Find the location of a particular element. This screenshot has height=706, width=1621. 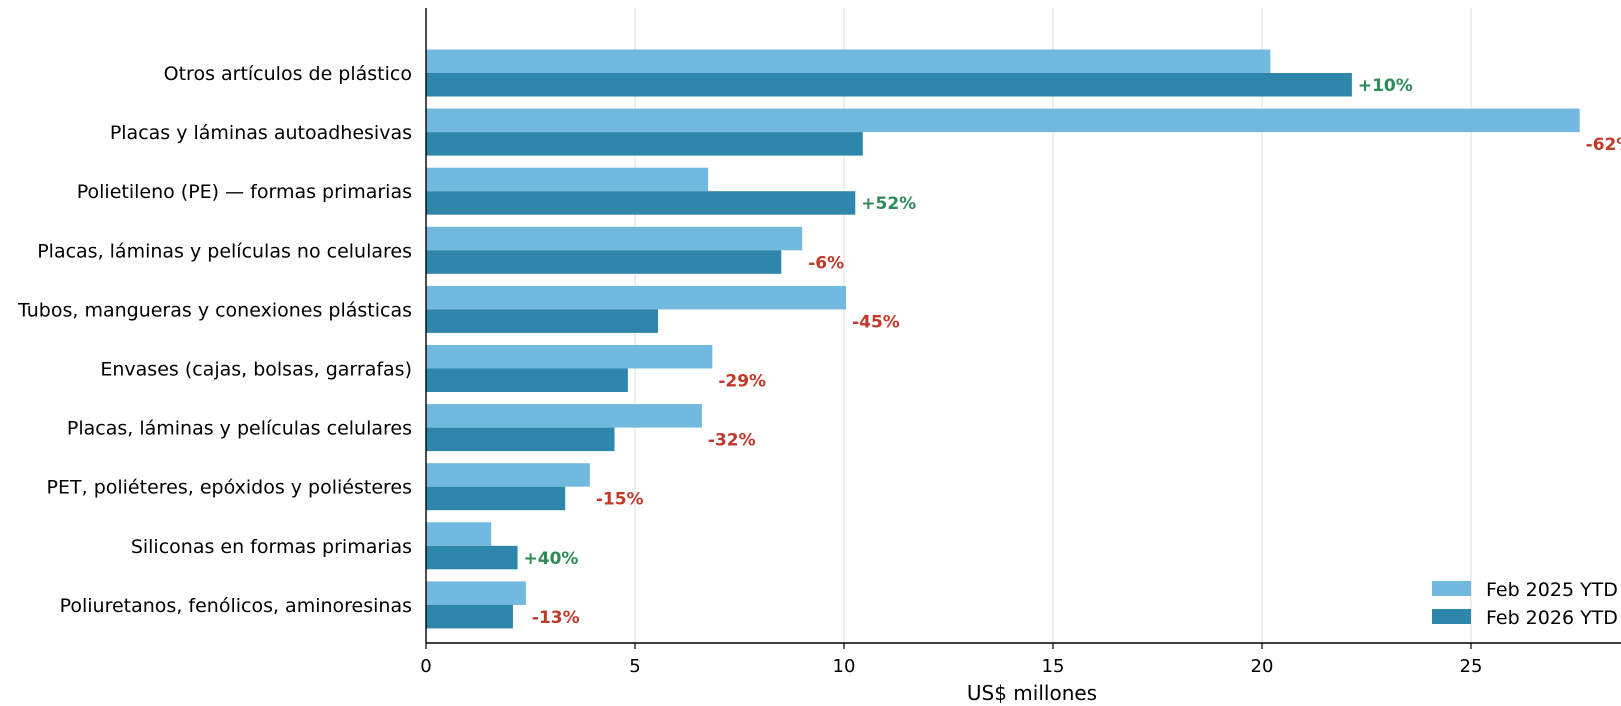

legend-label-2025: Feb 2025 YTD is located at coordinates (1552, 590).